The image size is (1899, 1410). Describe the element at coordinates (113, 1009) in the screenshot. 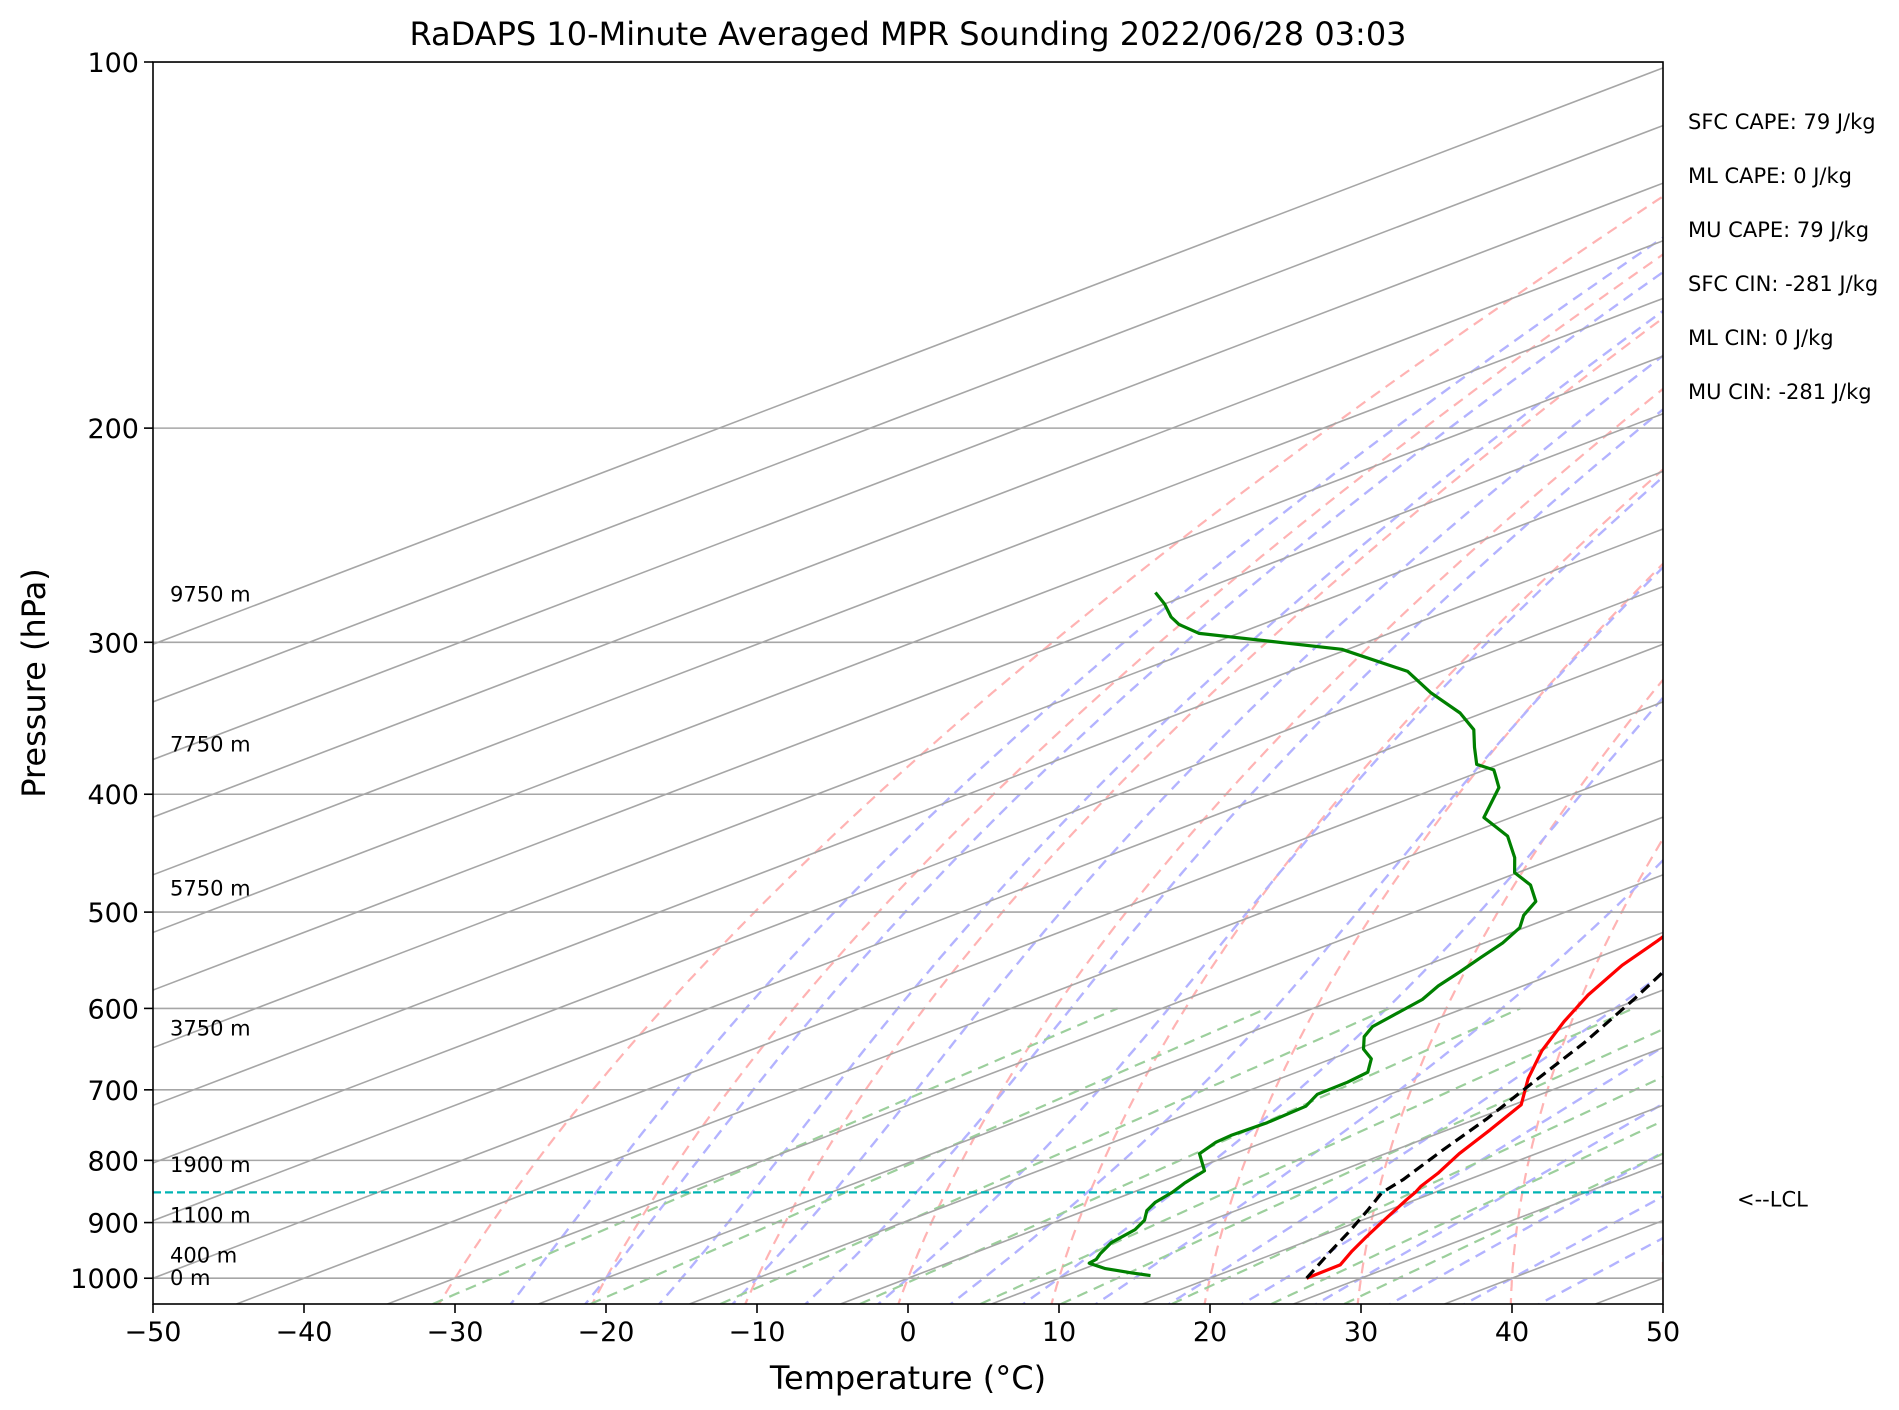

I see `y-tick-label: 600` at that location.